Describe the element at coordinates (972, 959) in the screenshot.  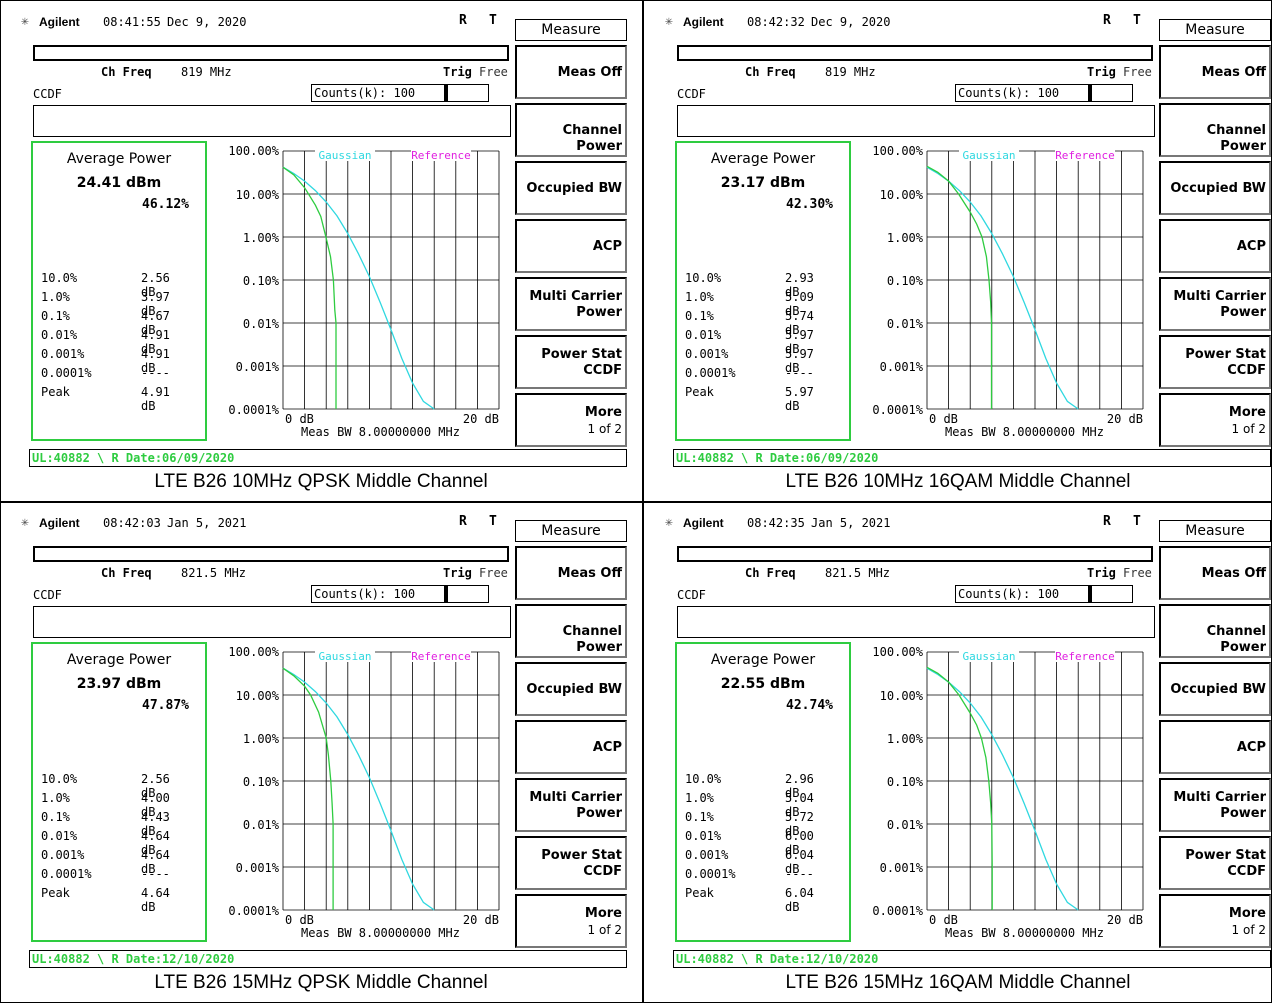
I see `ul-date-bar: UL:40882 \ R Date:12/10/2020` at that location.